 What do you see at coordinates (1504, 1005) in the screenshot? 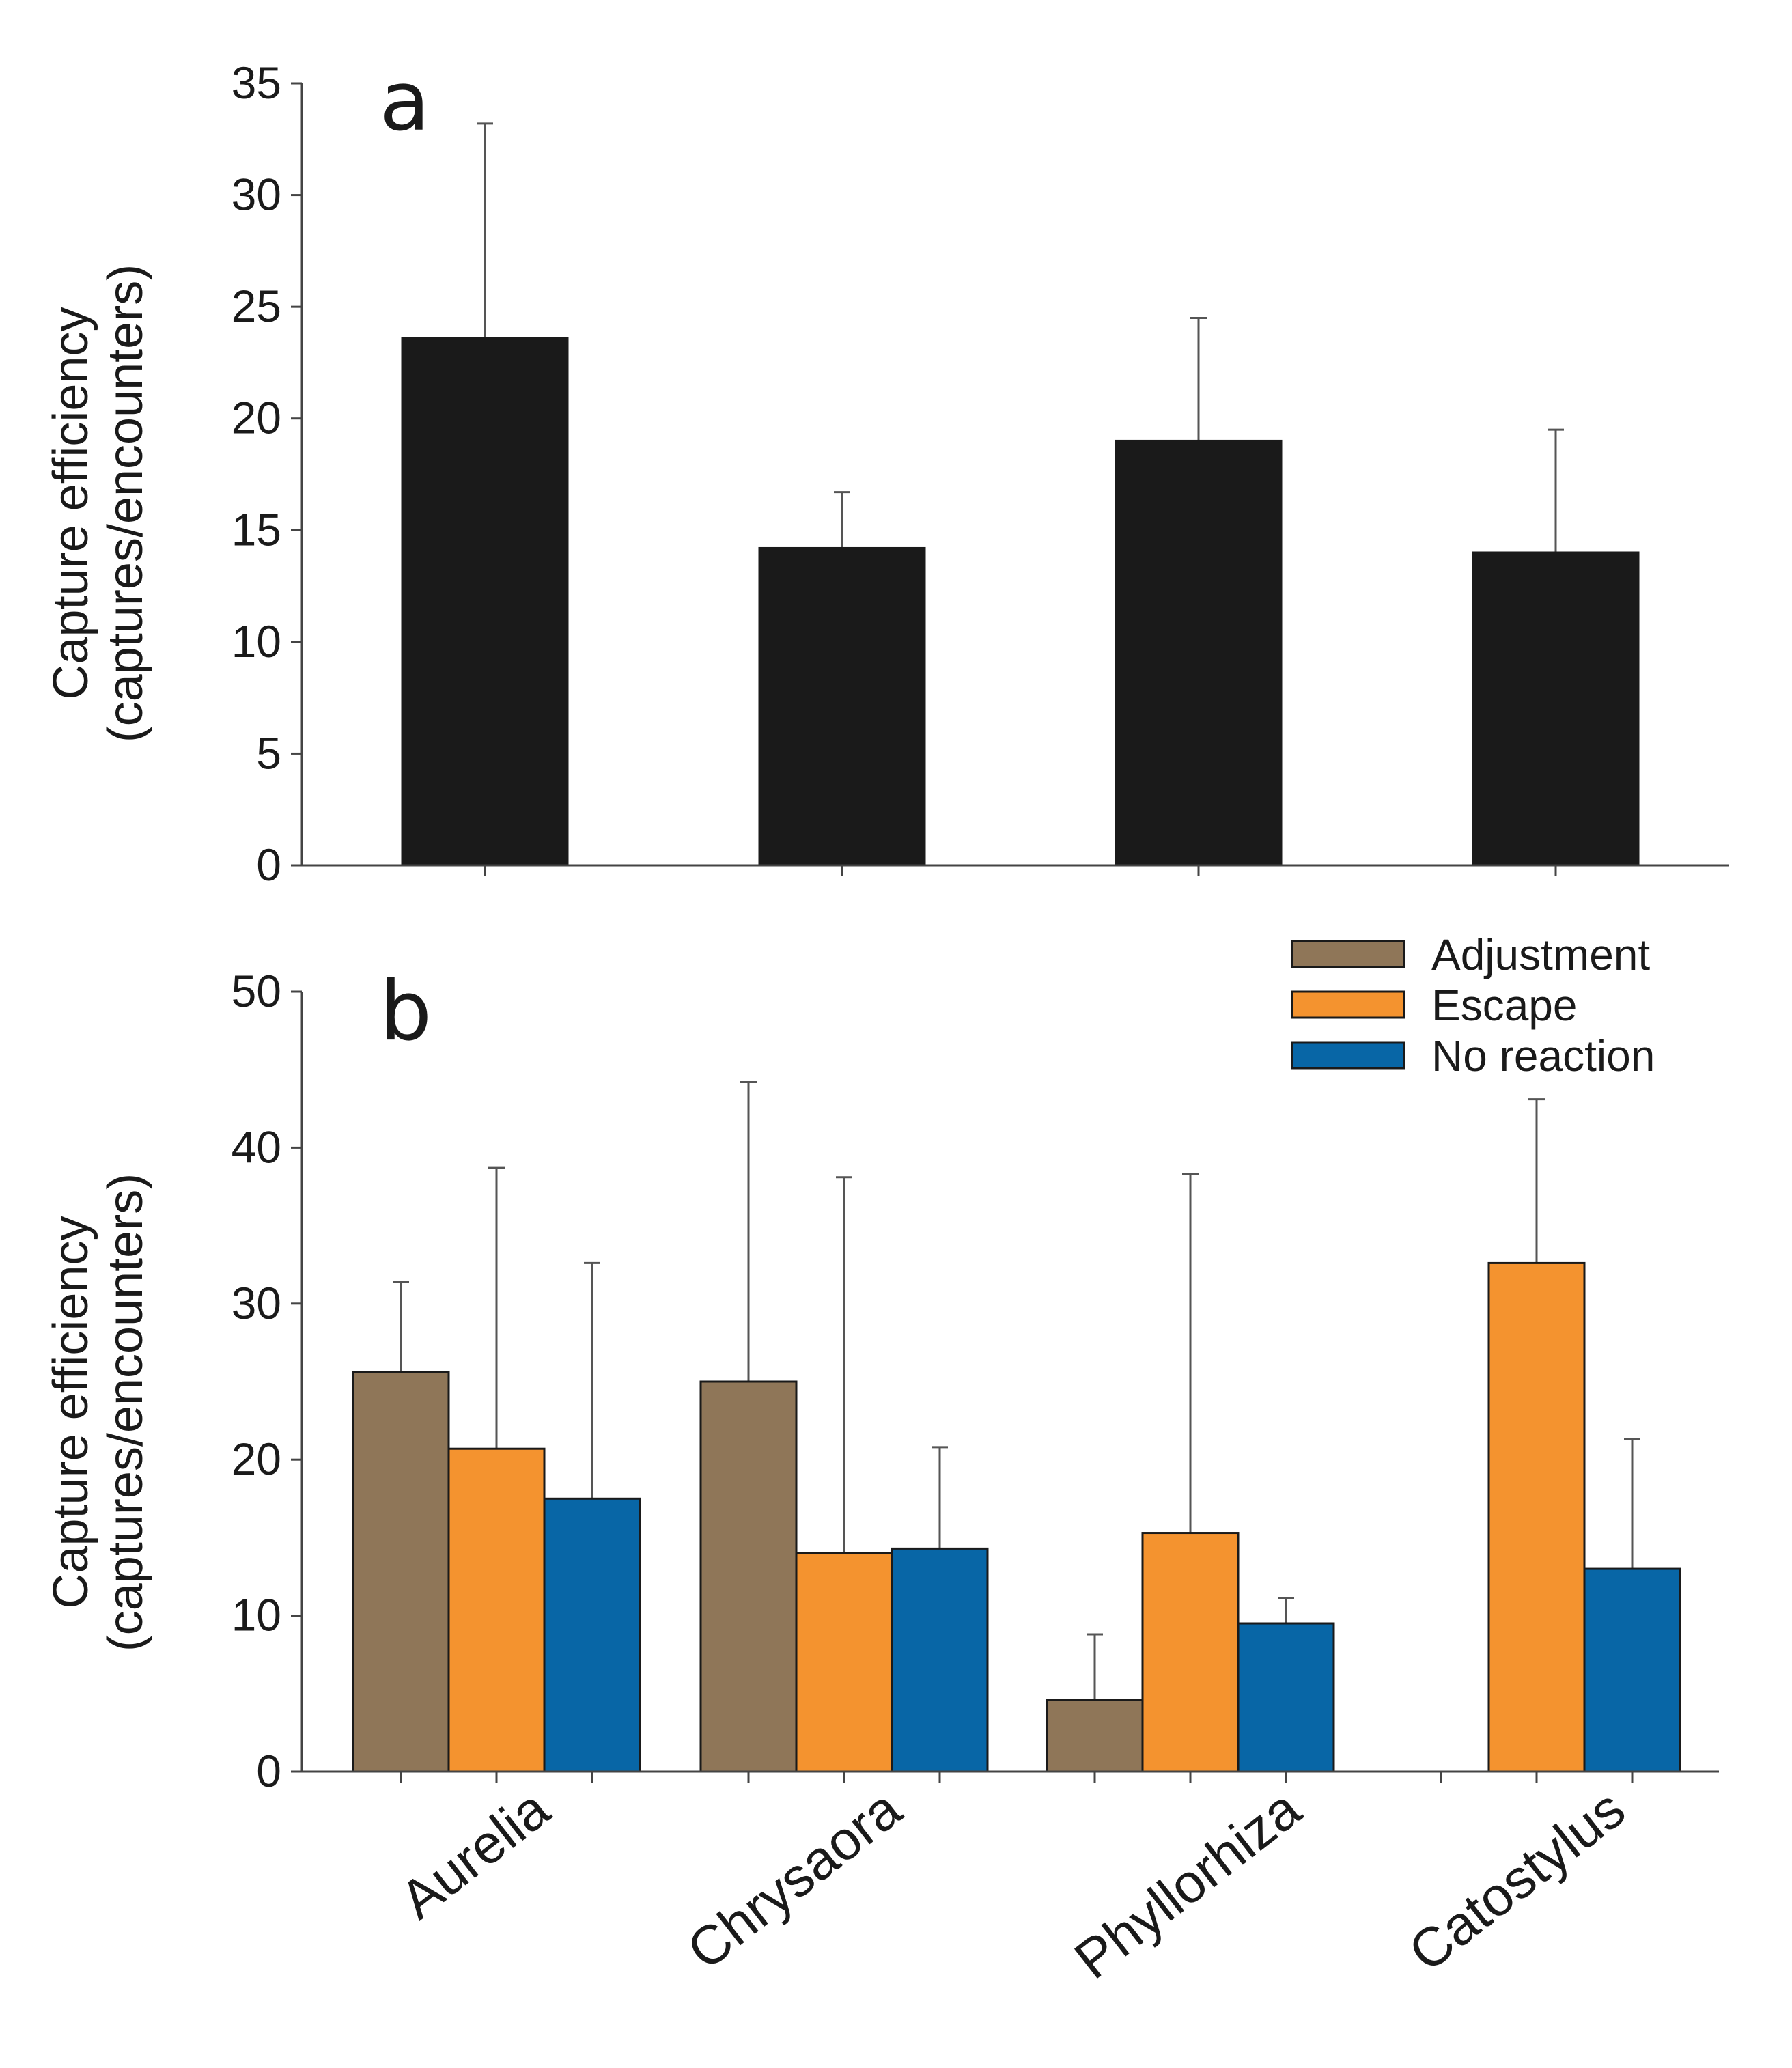
I see `legend-label-escape: Escape` at bounding box center [1504, 1005].